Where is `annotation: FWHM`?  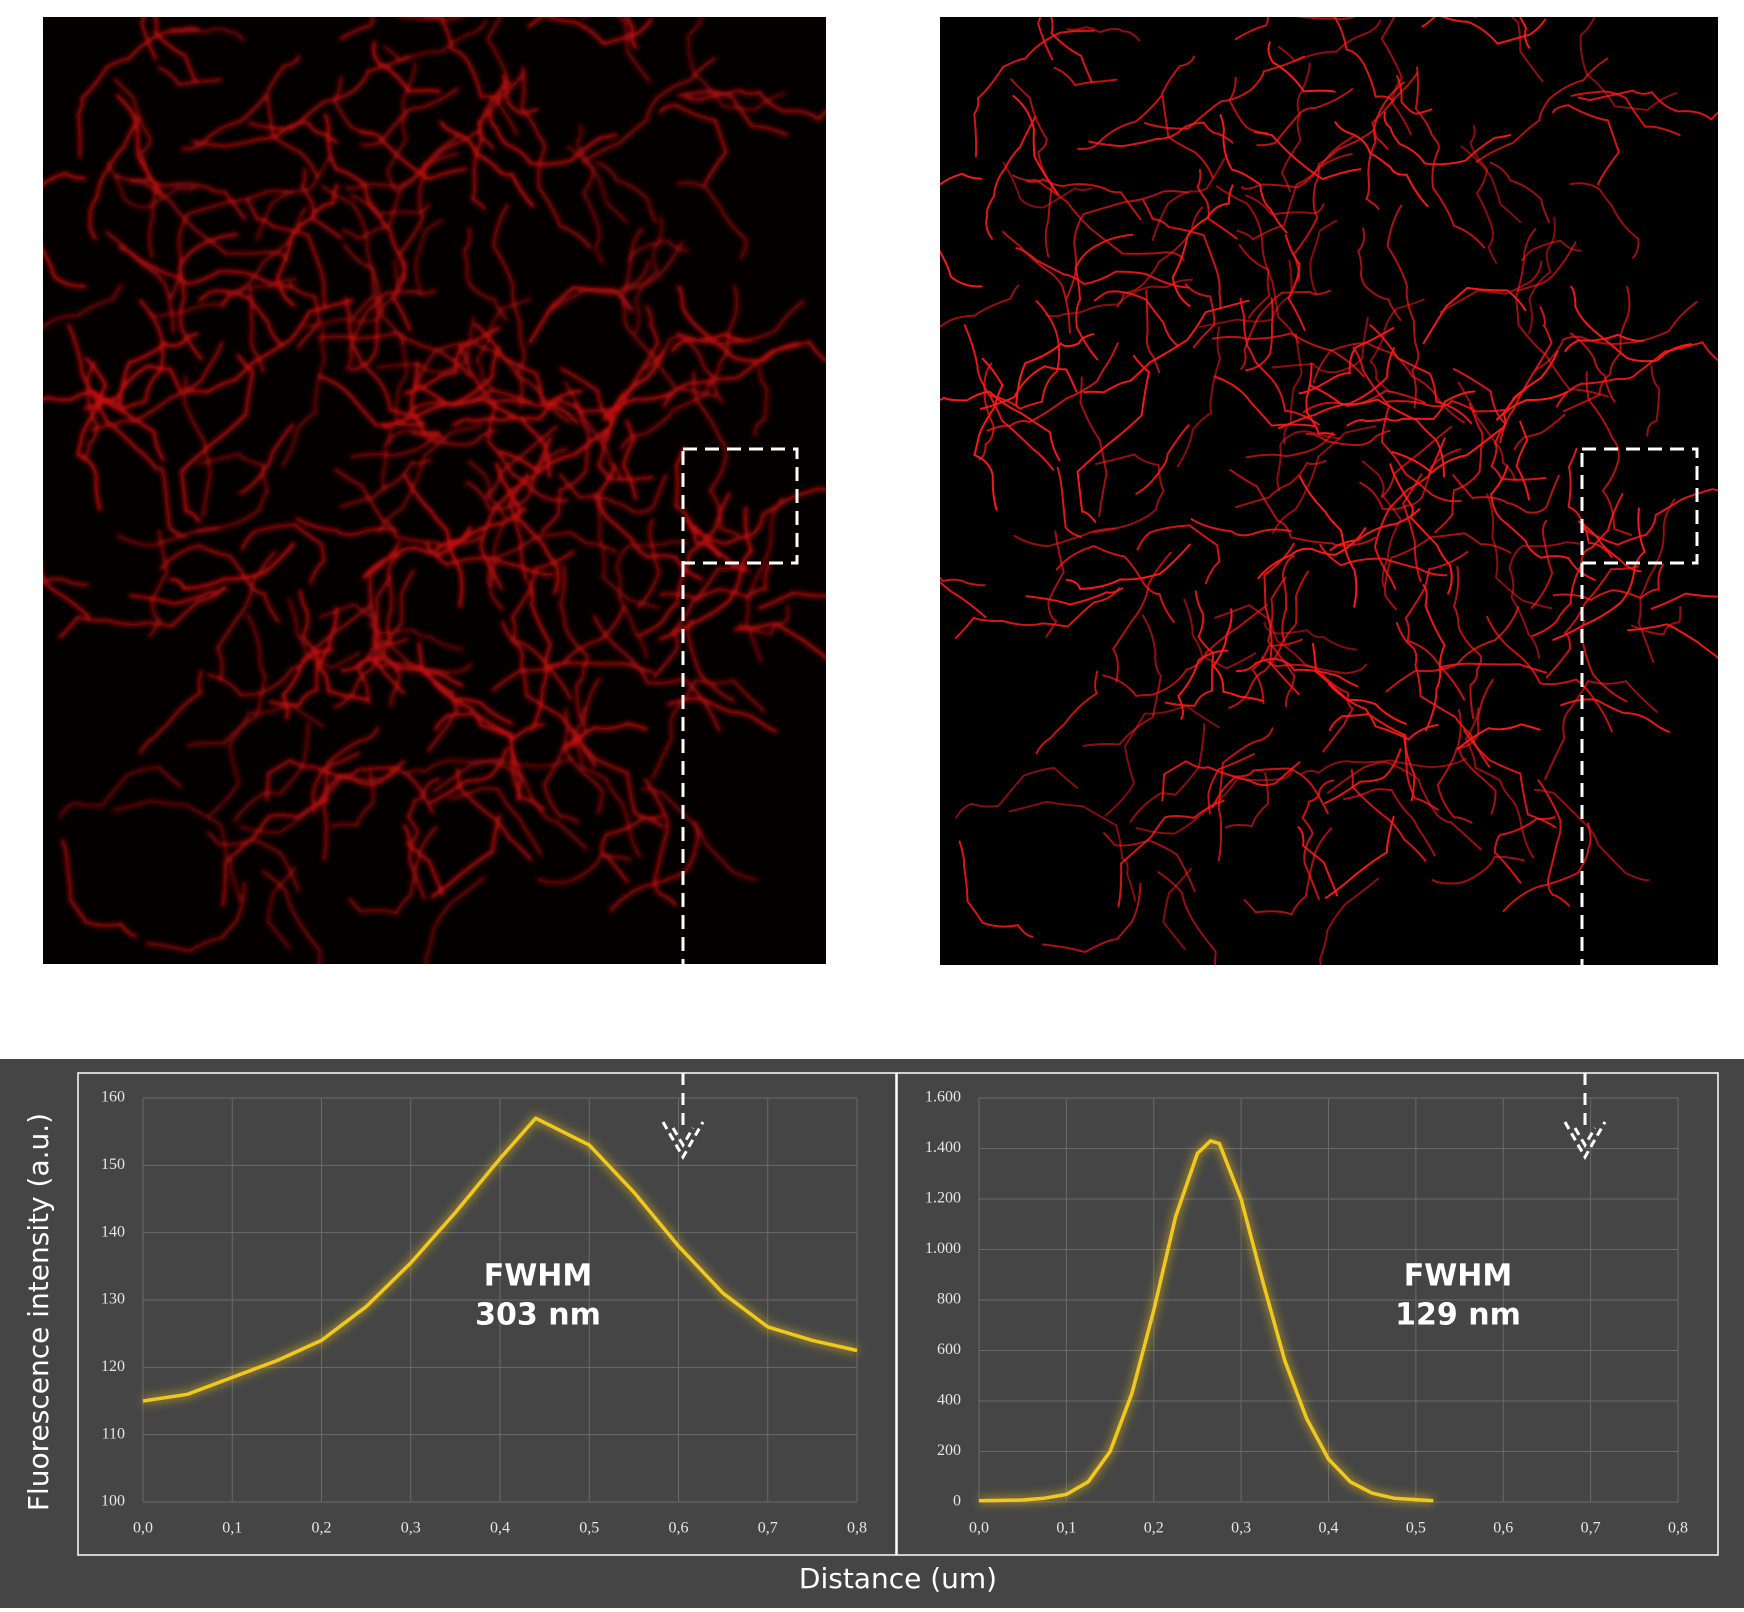
annotation: FWHM is located at coordinates (538, 1276).